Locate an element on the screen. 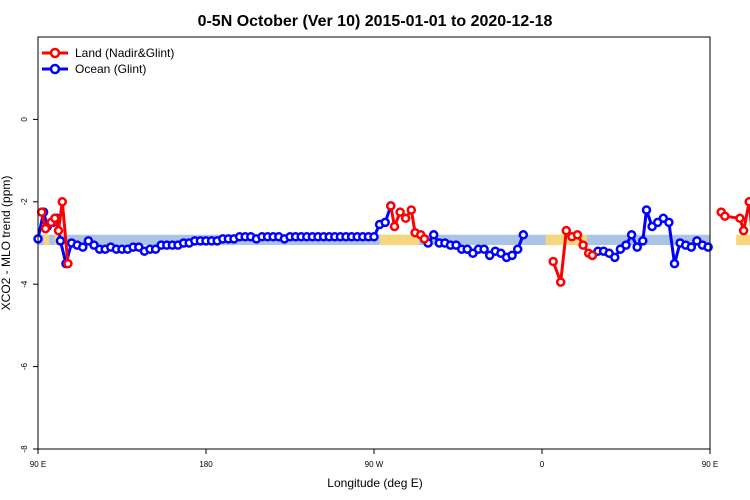 The width and height of the screenshot is (750, 500). x-axis-label: Longitude (deg E) is located at coordinates (374, 483).